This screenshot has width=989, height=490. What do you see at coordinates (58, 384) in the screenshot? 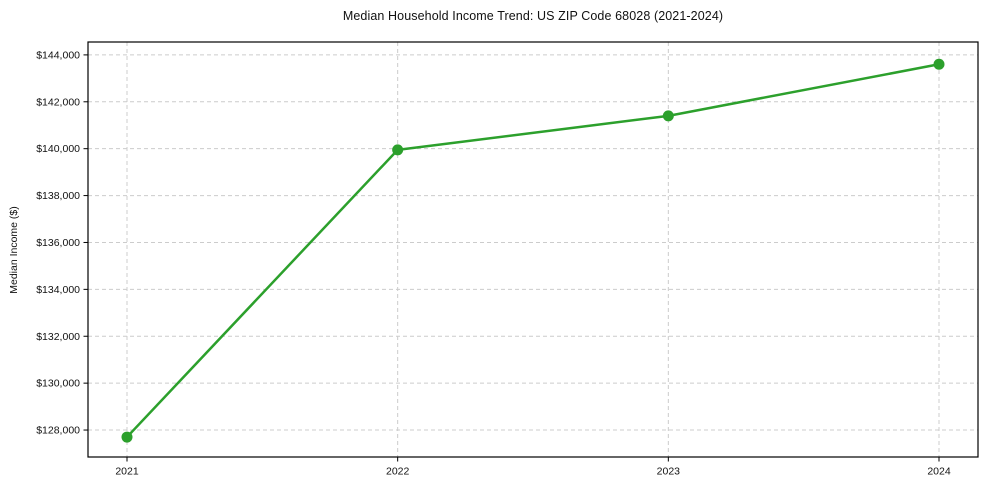
I see `y-tick-label: $130,000` at bounding box center [58, 384].